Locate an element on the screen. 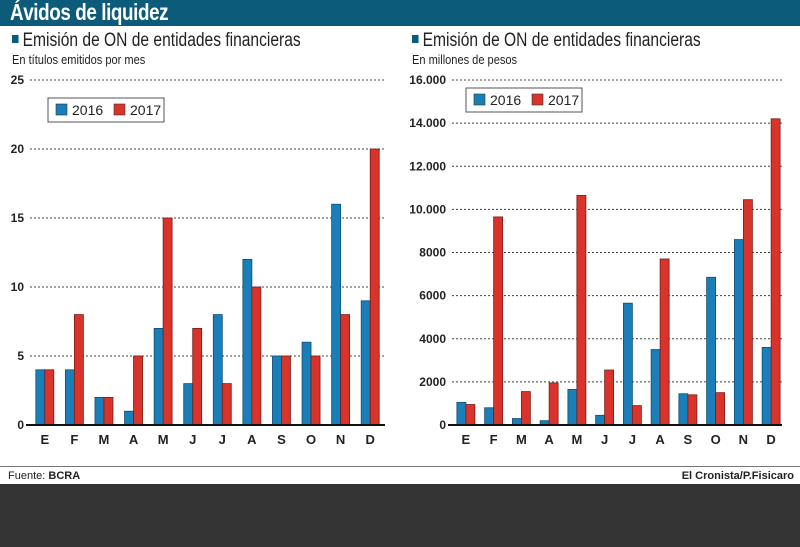 The height and width of the screenshot is (547, 800). footer-divider is located at coordinates (400, 466).